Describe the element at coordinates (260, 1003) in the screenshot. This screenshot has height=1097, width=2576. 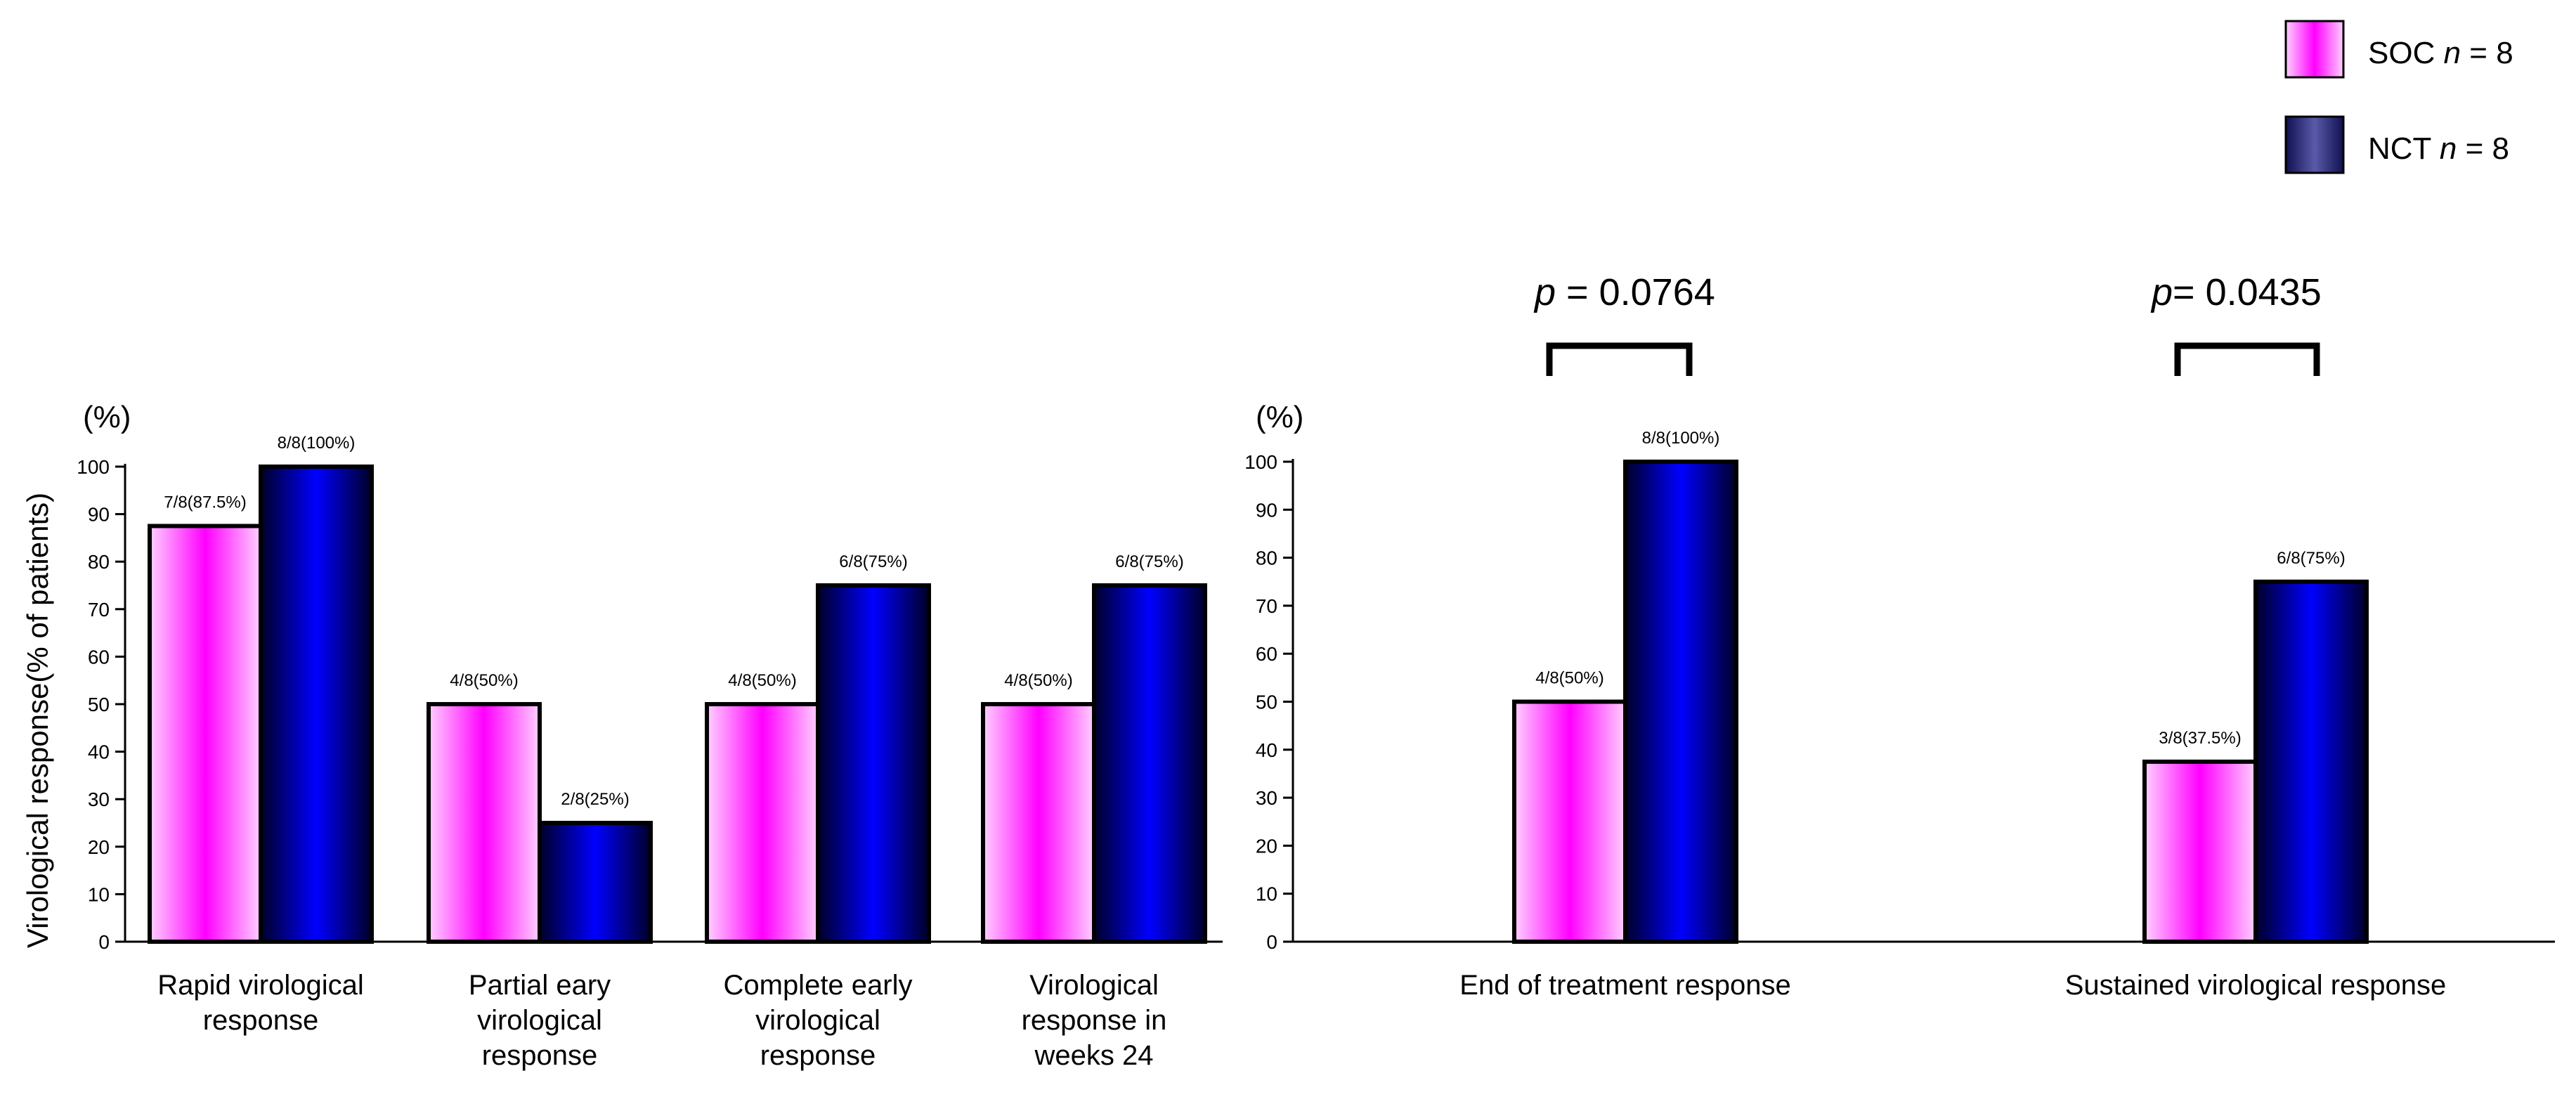
I see `left-category-label: Rapid virological response` at that location.